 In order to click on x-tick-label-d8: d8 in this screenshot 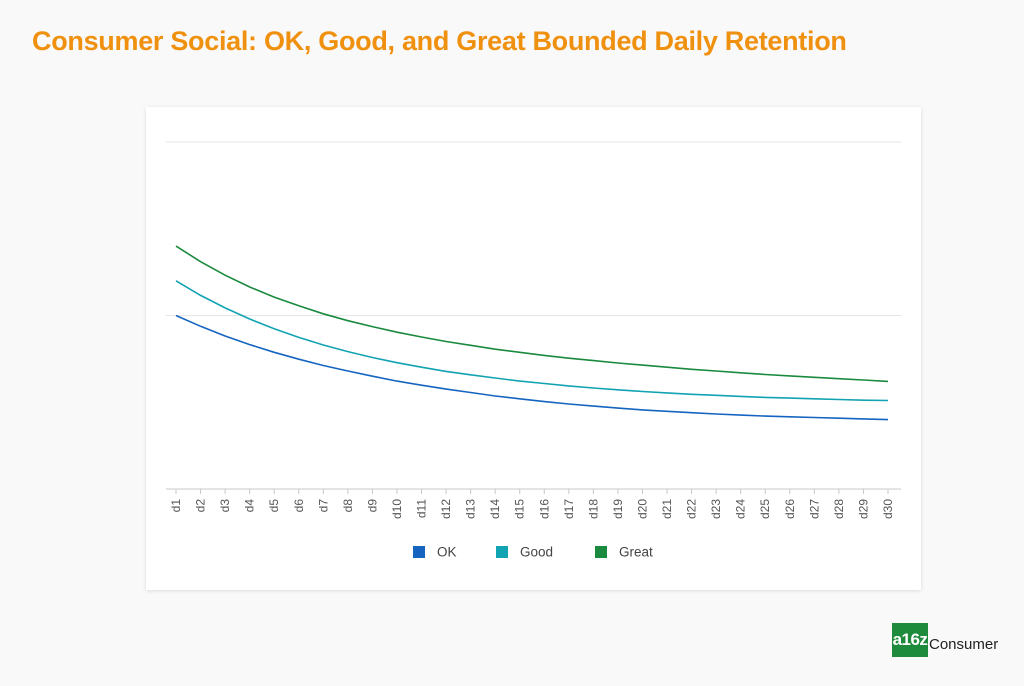, I will do `click(348, 506)`.